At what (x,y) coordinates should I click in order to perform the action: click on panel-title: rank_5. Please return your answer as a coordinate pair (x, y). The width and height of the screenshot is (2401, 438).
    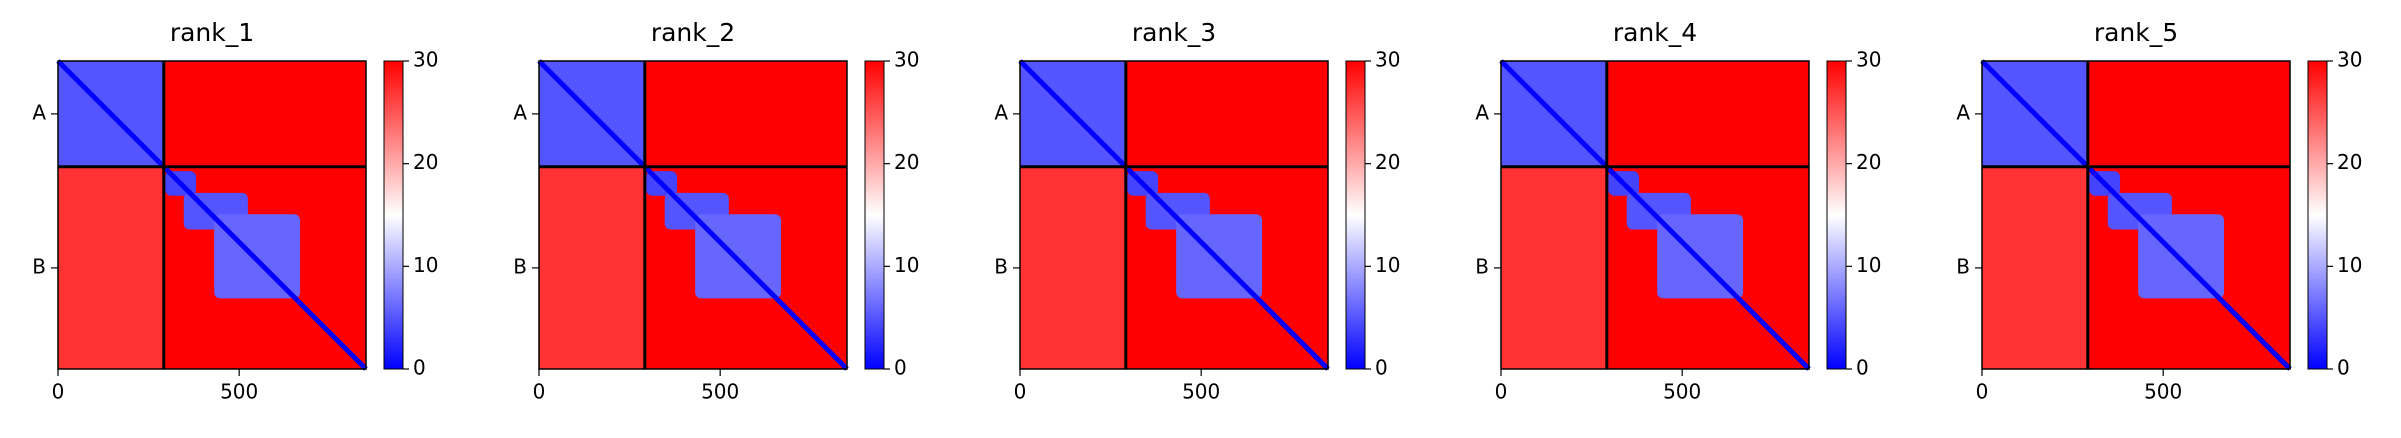
    Looking at the image, I should click on (2136, 32).